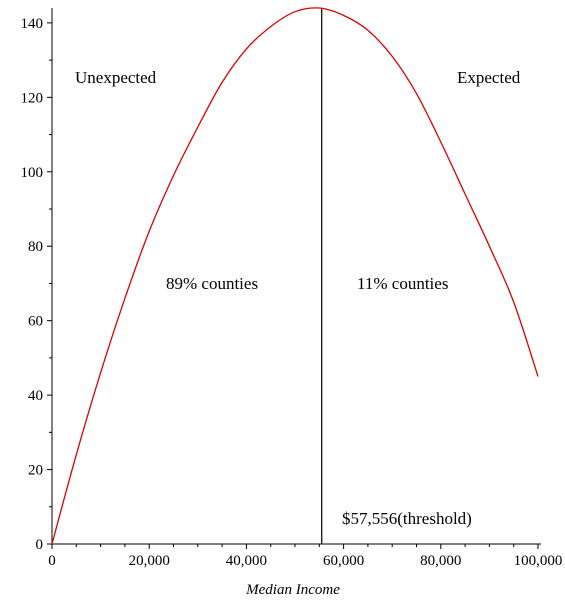 The width and height of the screenshot is (565, 601). I want to click on y-tick-label: 0, so click(40, 545).